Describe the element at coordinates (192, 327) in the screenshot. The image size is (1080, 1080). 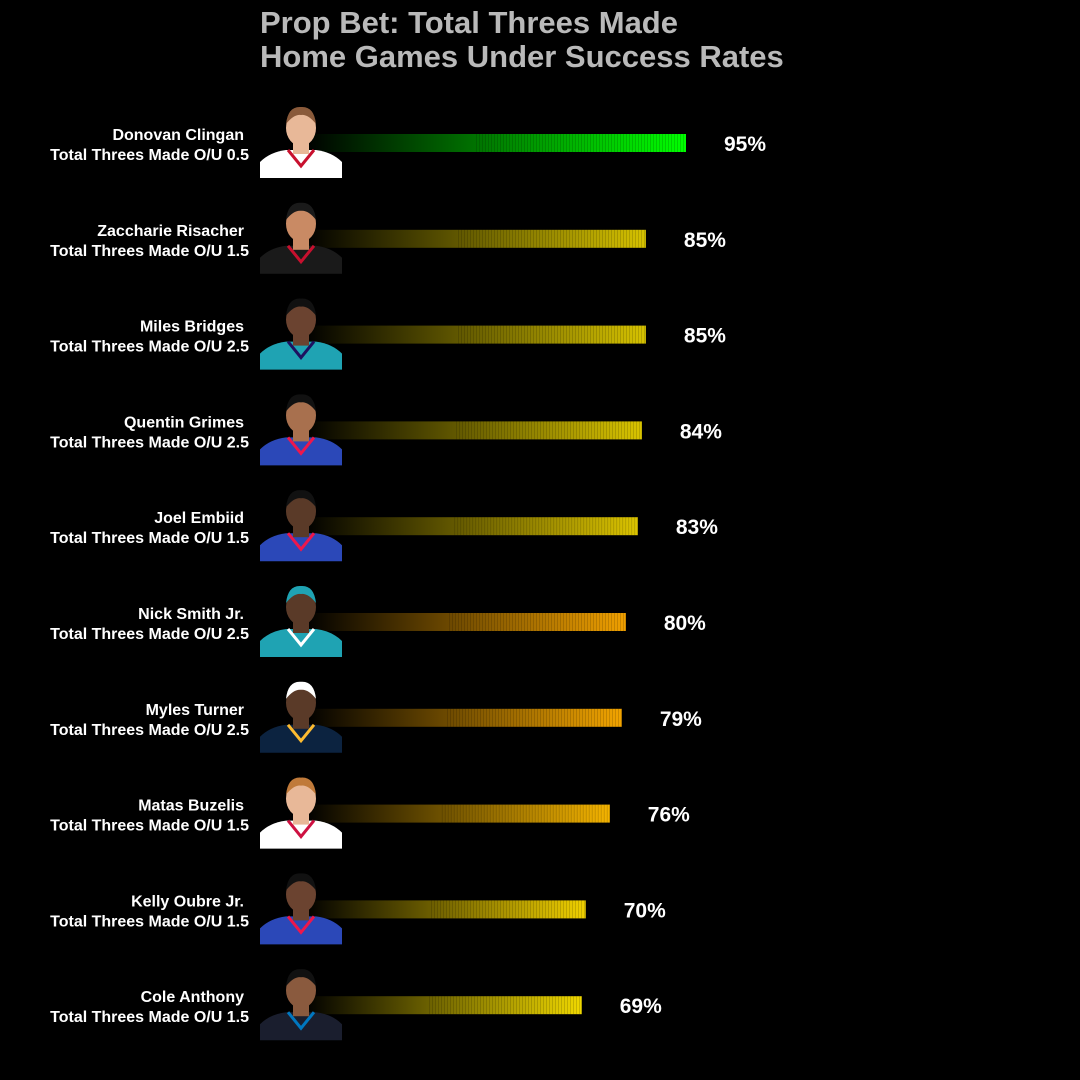
I see `player-name-label: Miles Bridges` at that location.